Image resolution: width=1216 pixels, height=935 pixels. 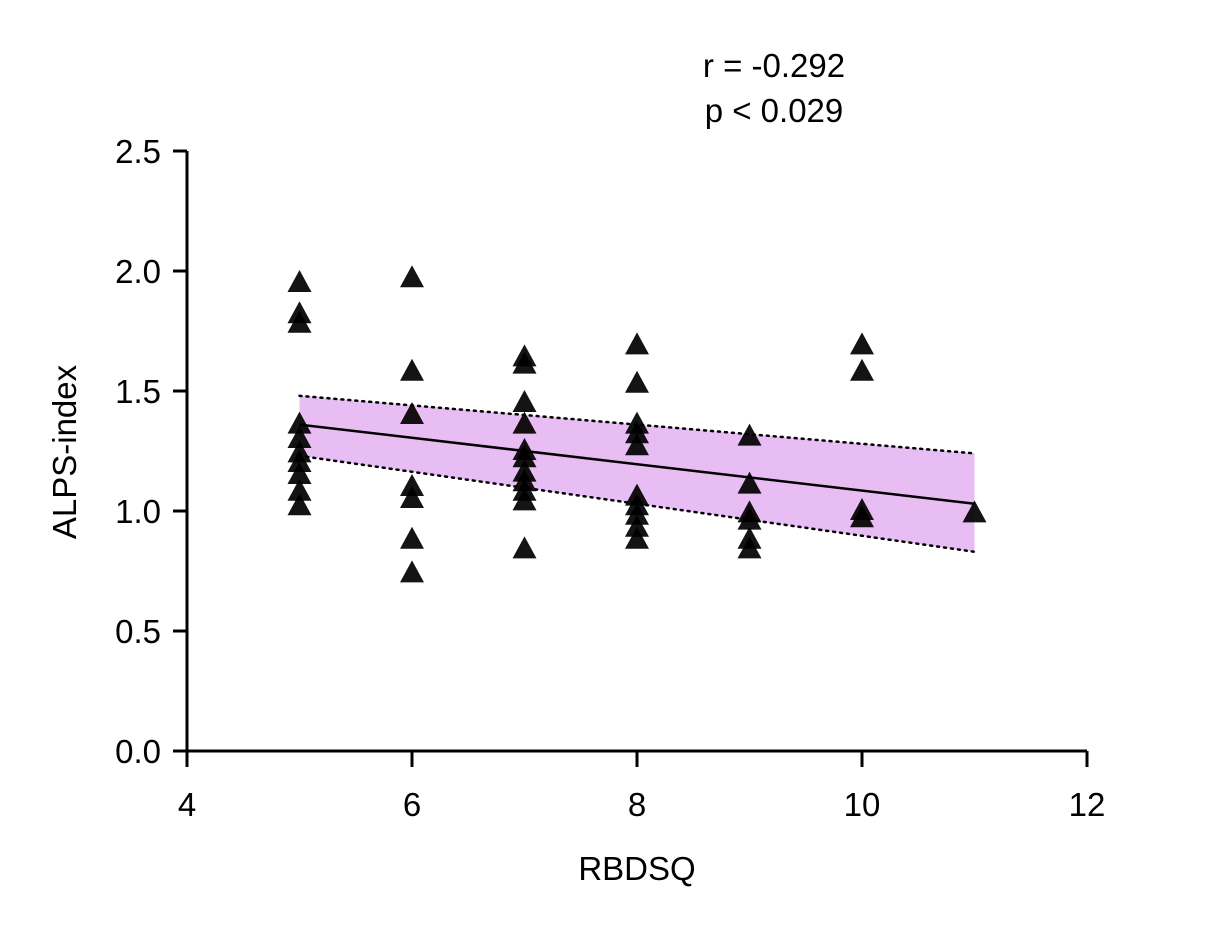 What do you see at coordinates (138, 271) in the screenshot?
I see `y-tick-label: 2.0` at bounding box center [138, 271].